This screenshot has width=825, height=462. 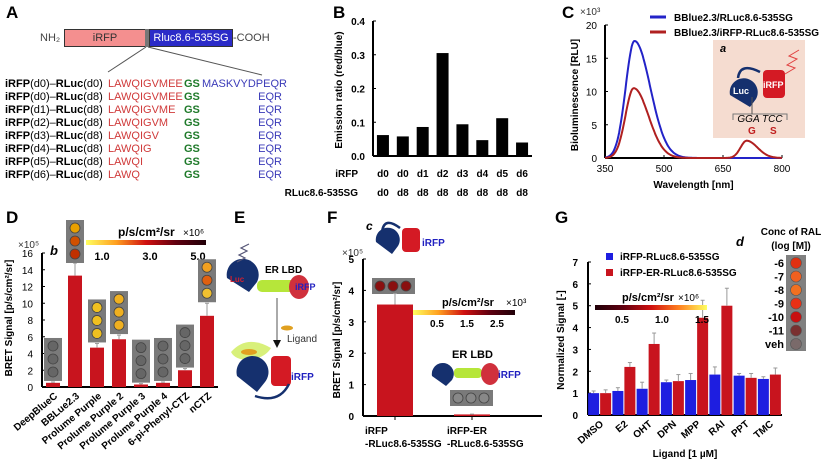 I want to click on conc-label: -9, so click(x=779, y=305).